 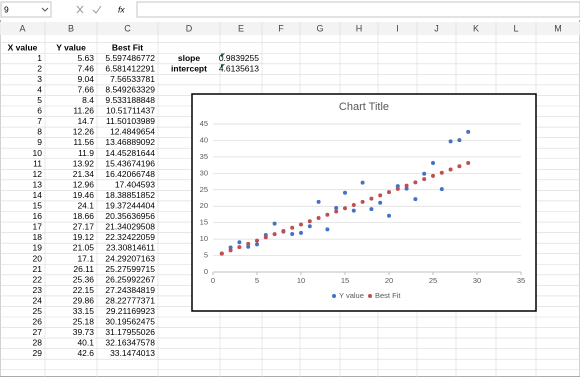 What do you see at coordinates (204, 172) in the screenshot?
I see `y-tick-label: 30` at bounding box center [204, 172].